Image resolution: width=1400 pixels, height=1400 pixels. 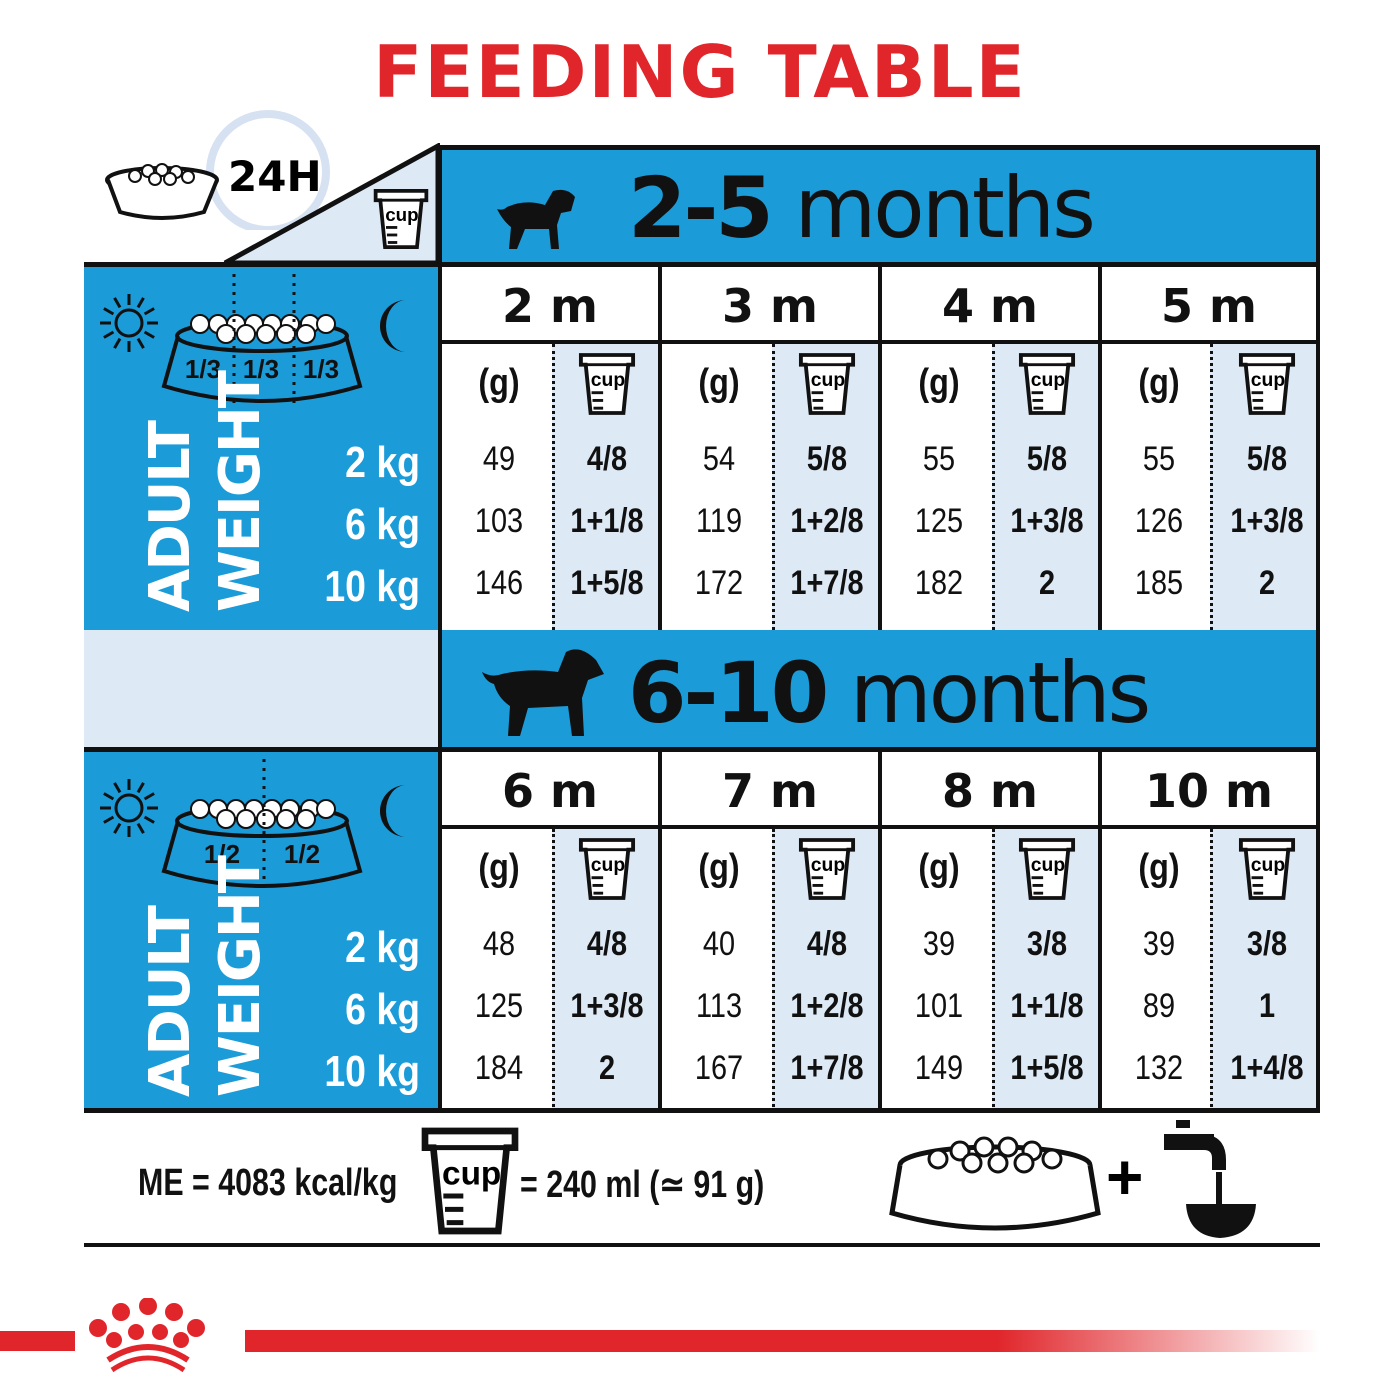 What do you see at coordinates (147, 1335) in the screenshot?
I see `crown-logo-icon` at bounding box center [147, 1335].